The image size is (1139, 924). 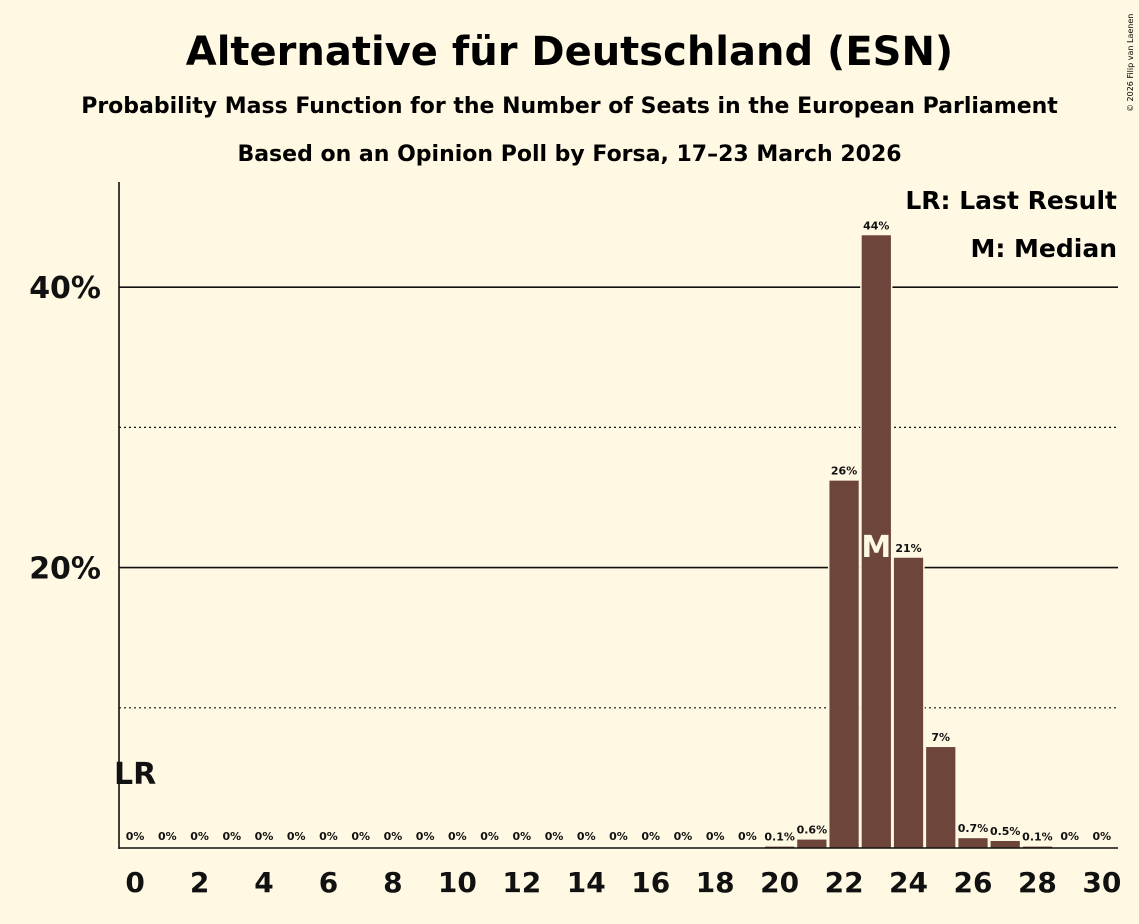 What do you see at coordinates (618, 836) in the screenshot?
I see `value-label-15: 0%` at bounding box center [618, 836].